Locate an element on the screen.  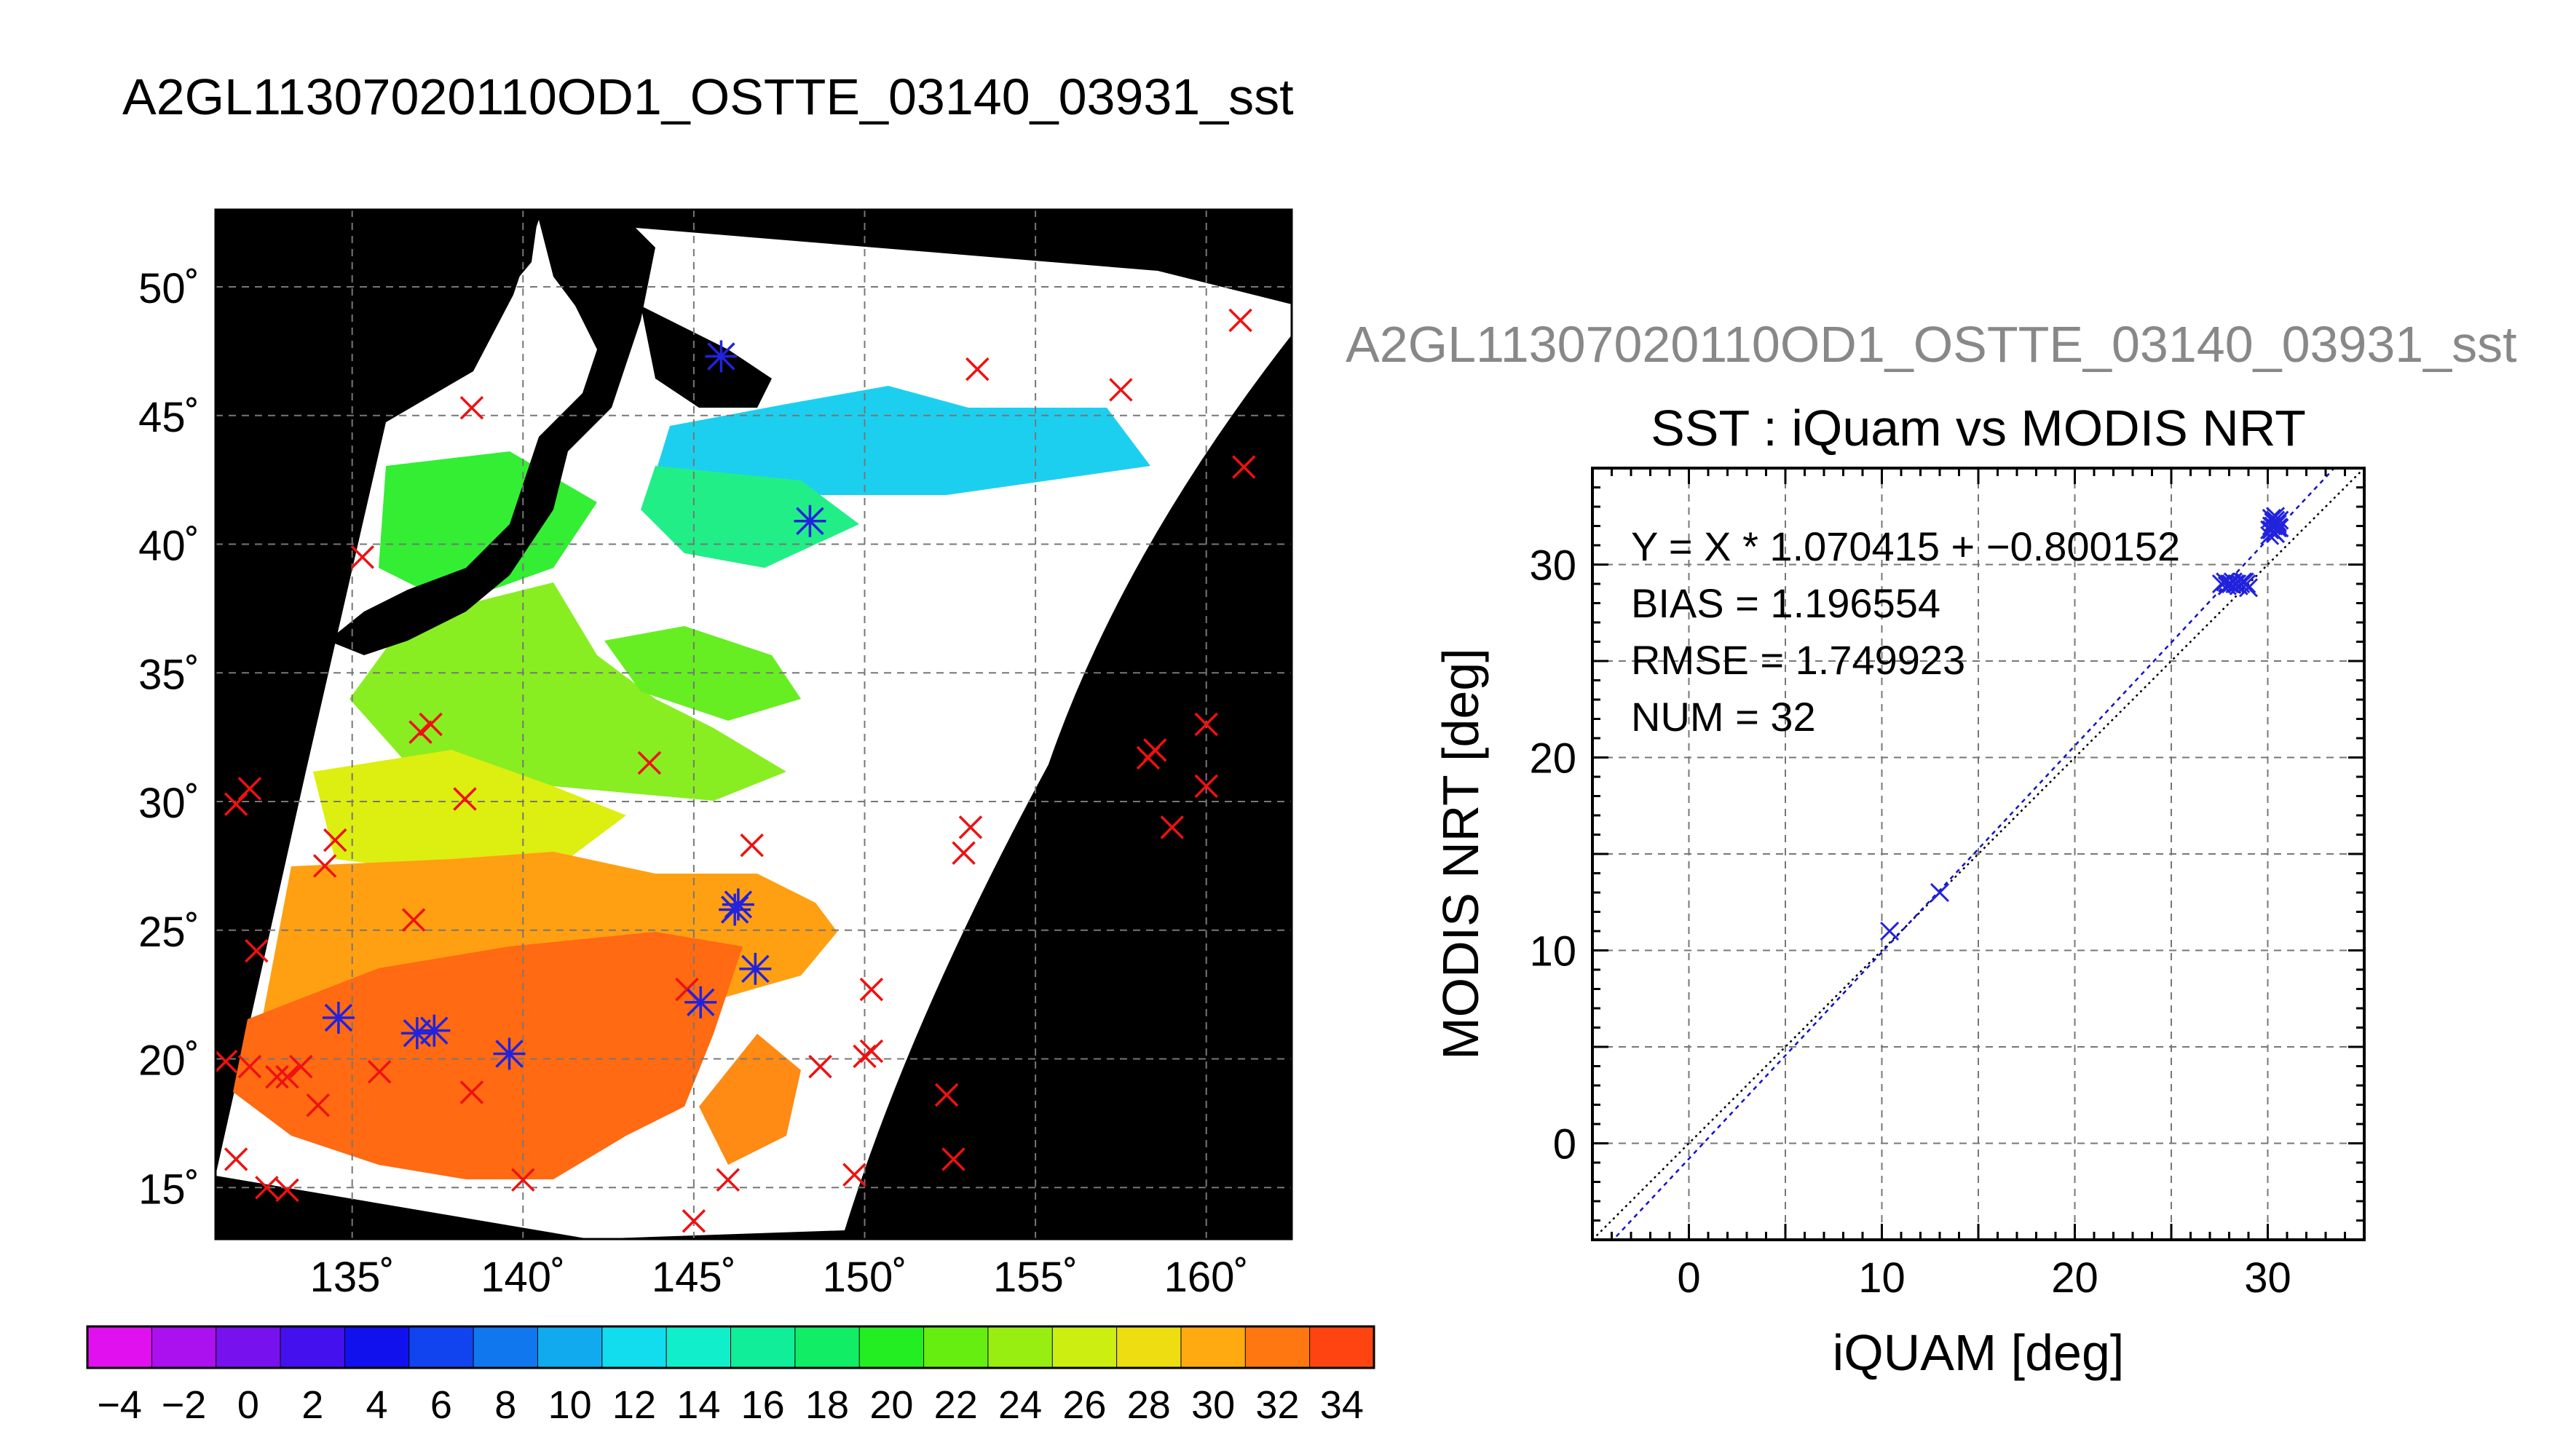
x-tick-label: 10 is located at coordinates (1882, 1278).